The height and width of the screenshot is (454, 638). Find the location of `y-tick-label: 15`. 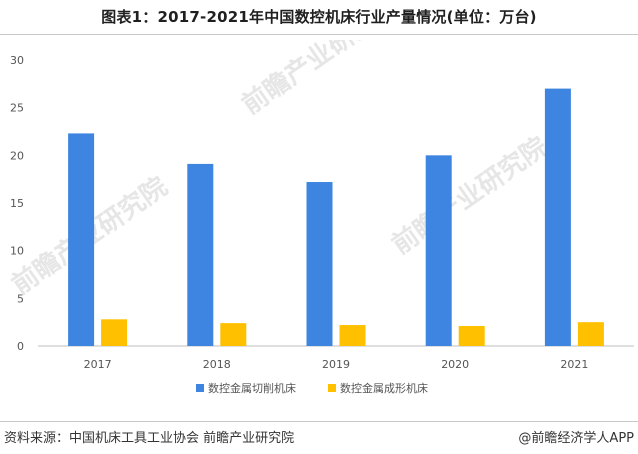

y-tick-label: 15 is located at coordinates (17, 203).